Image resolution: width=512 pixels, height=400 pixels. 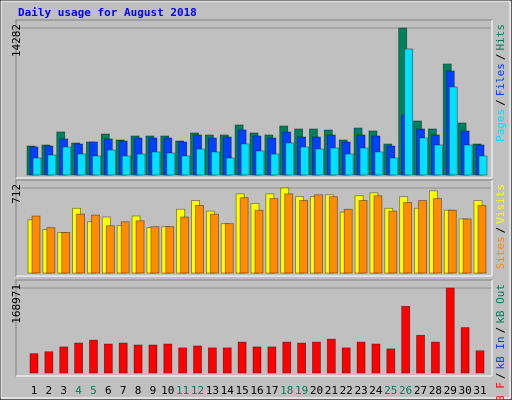 I want to click on legend-entry: Pages, so click(x=500, y=125).